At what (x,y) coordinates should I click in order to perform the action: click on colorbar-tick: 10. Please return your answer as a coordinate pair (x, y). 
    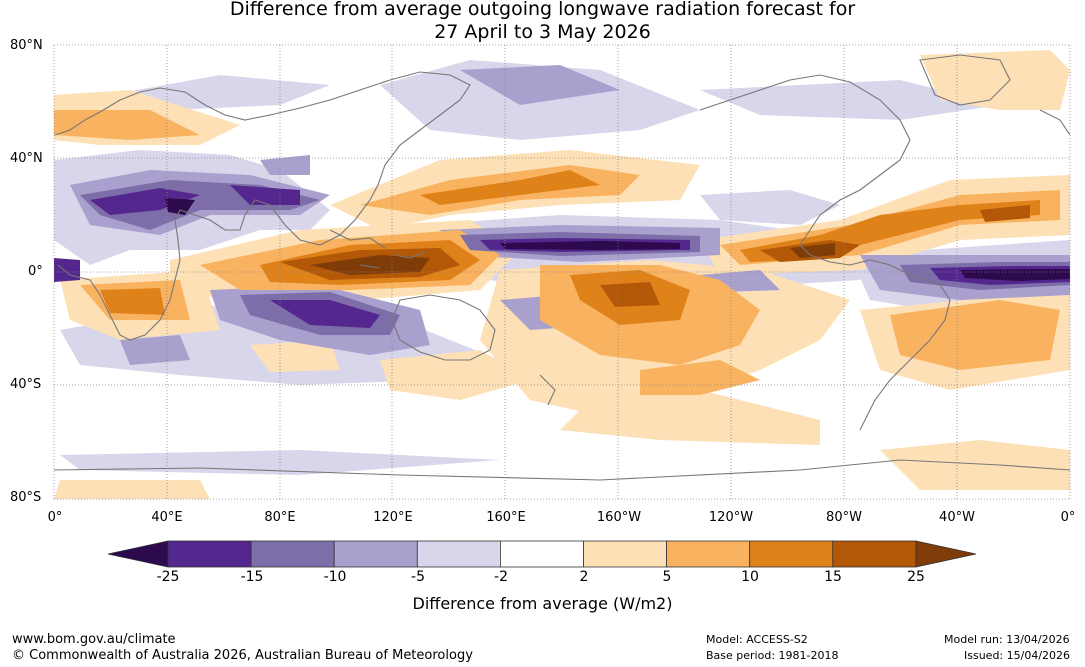
    Looking at the image, I should click on (750, 577).